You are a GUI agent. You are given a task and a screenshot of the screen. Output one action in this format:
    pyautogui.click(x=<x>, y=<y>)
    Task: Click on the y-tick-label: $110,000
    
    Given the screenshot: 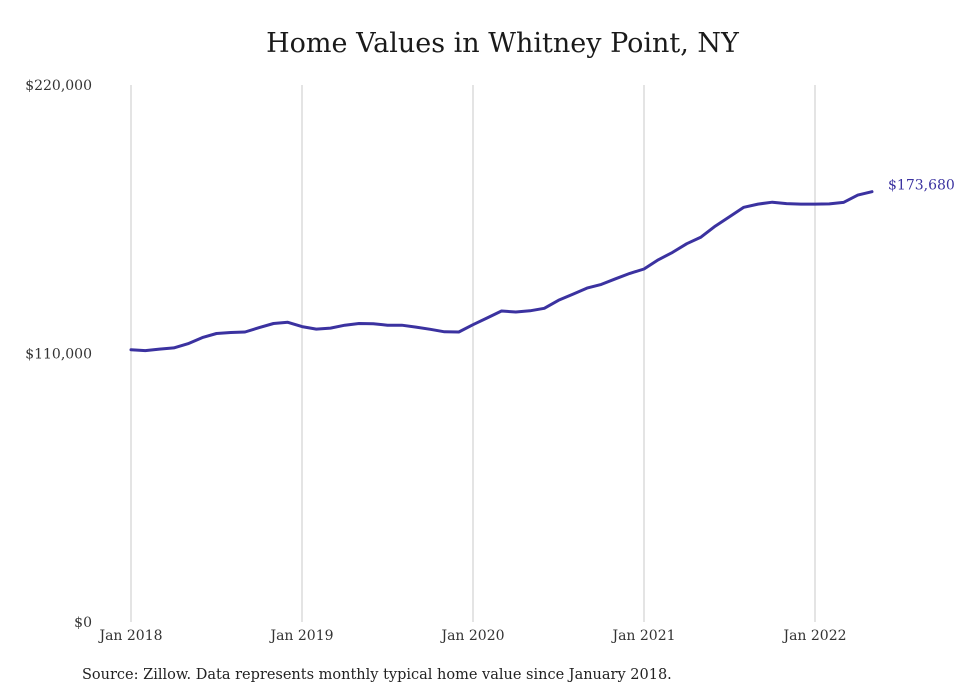 What is the action you would take?
    pyautogui.click(x=58, y=355)
    